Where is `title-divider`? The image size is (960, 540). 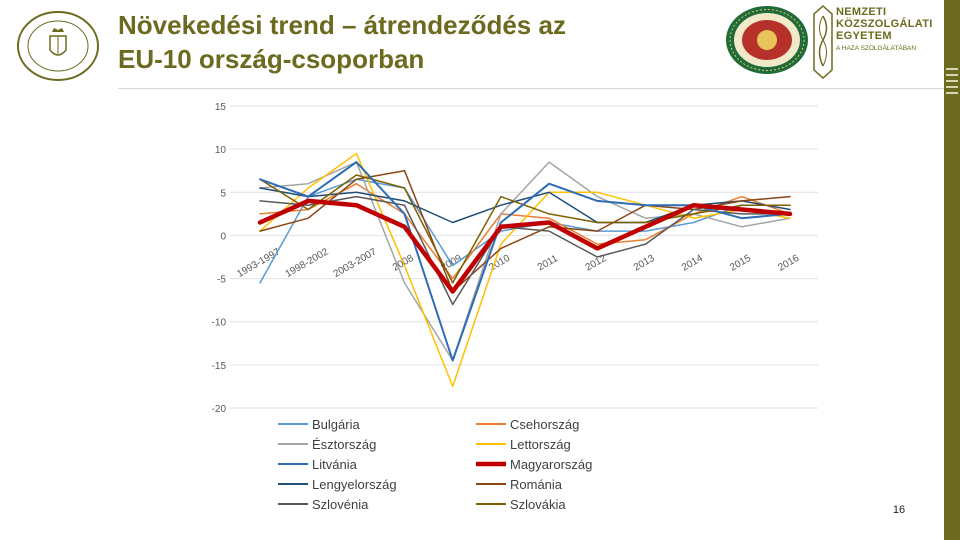 title-divider is located at coordinates (531, 88).